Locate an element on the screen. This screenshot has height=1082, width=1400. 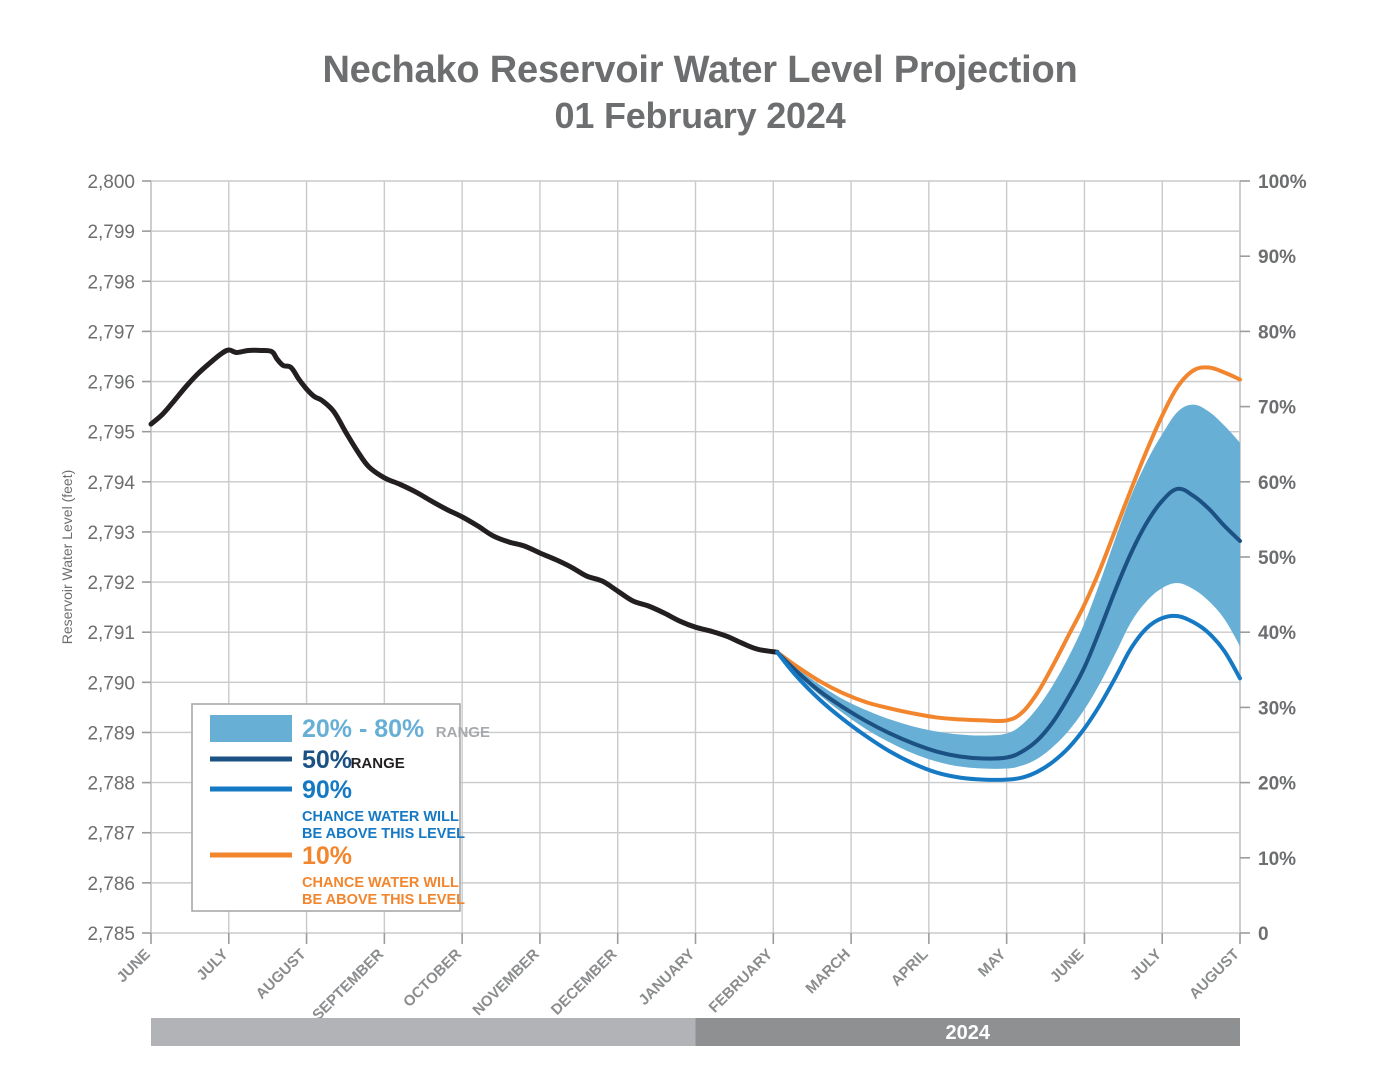
y-tick-label: 2,790 is located at coordinates (111, 683).